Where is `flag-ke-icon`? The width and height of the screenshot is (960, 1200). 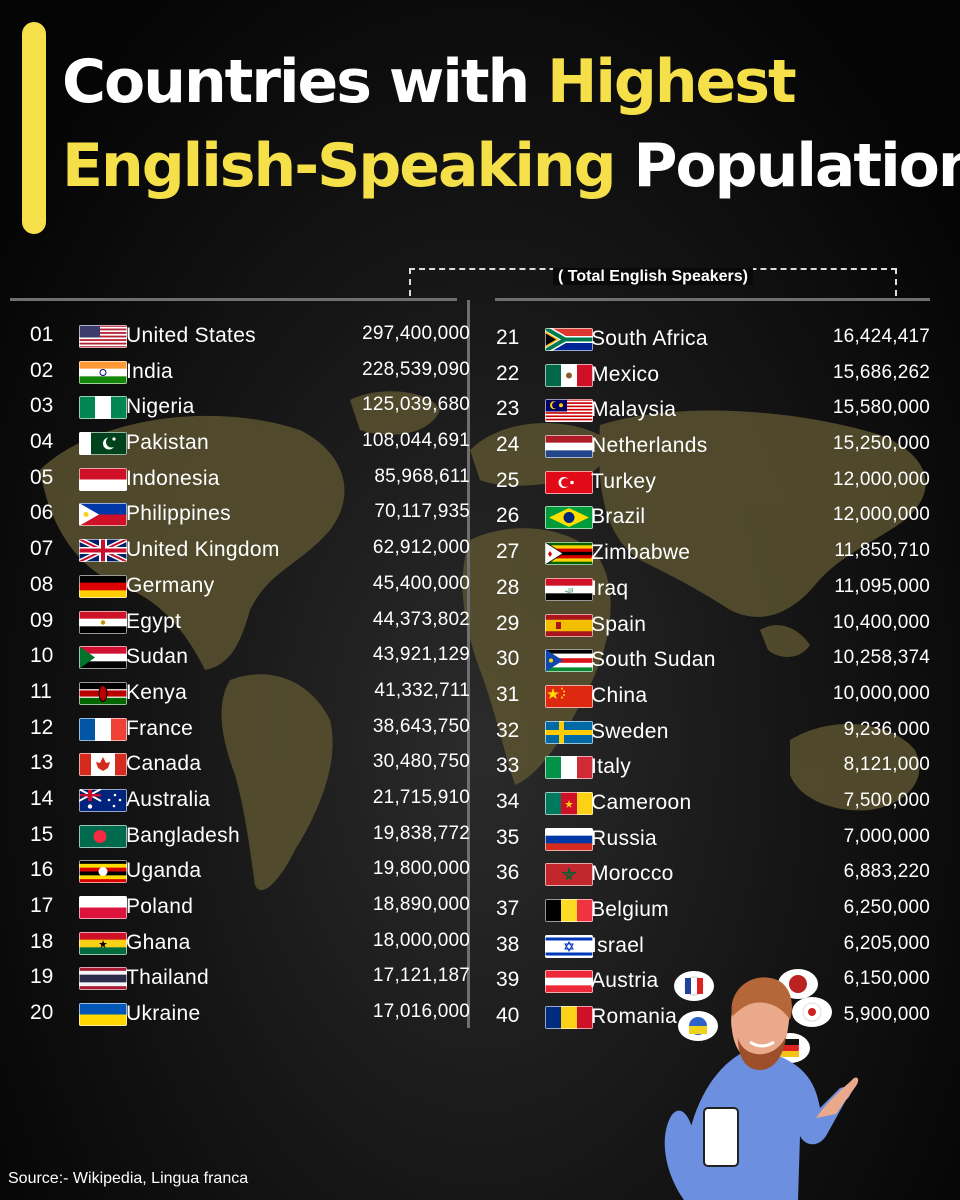 flag-ke-icon is located at coordinates (103, 693).